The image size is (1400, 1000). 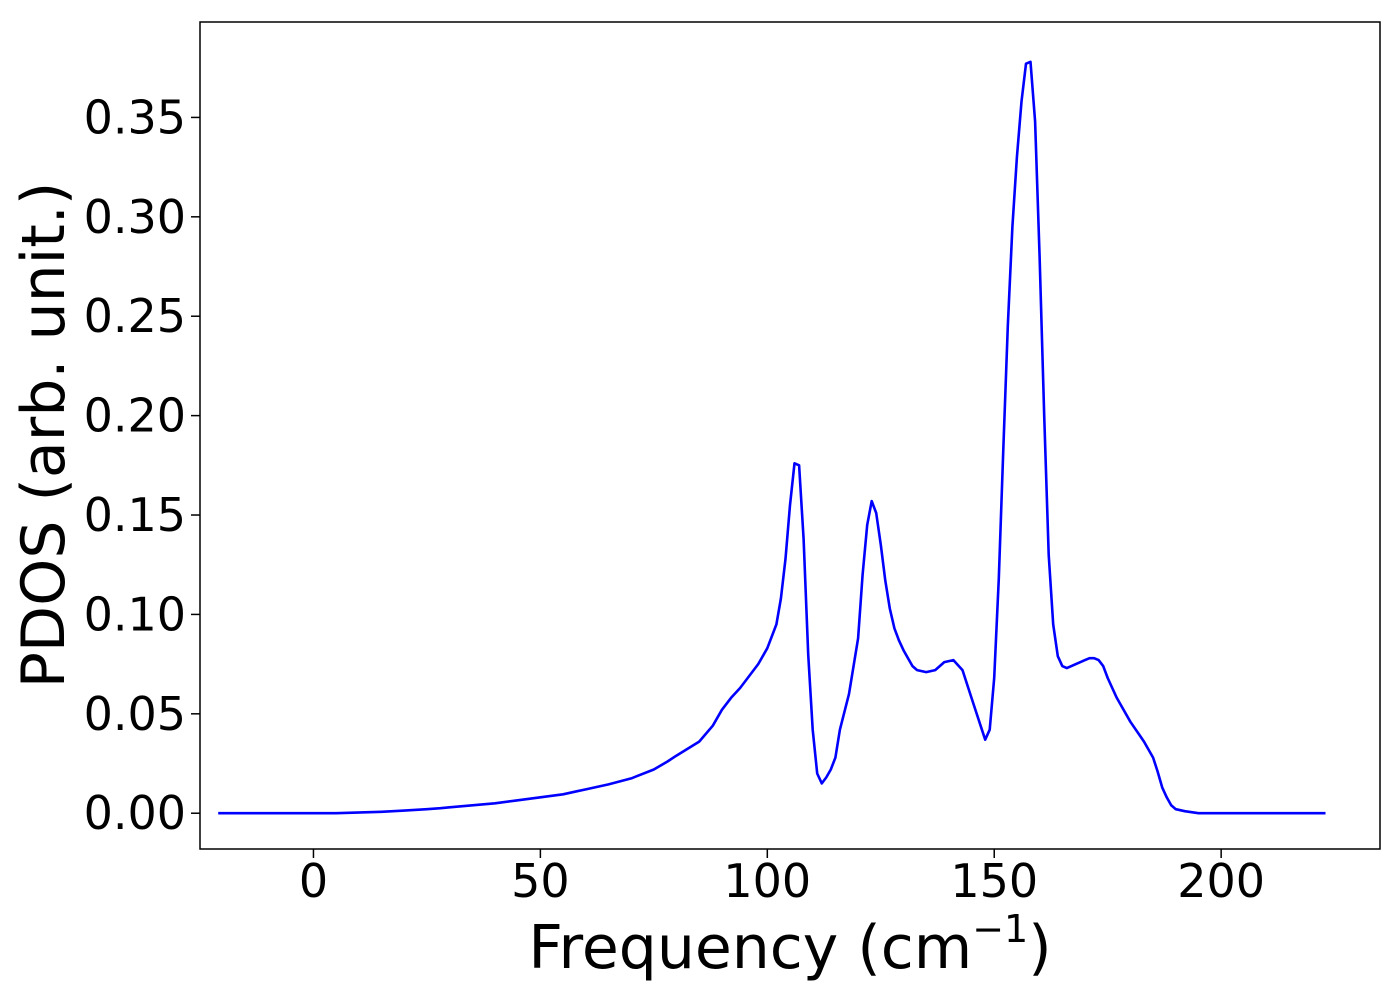 I want to click on x-tick-label: 100, so click(x=767, y=881).